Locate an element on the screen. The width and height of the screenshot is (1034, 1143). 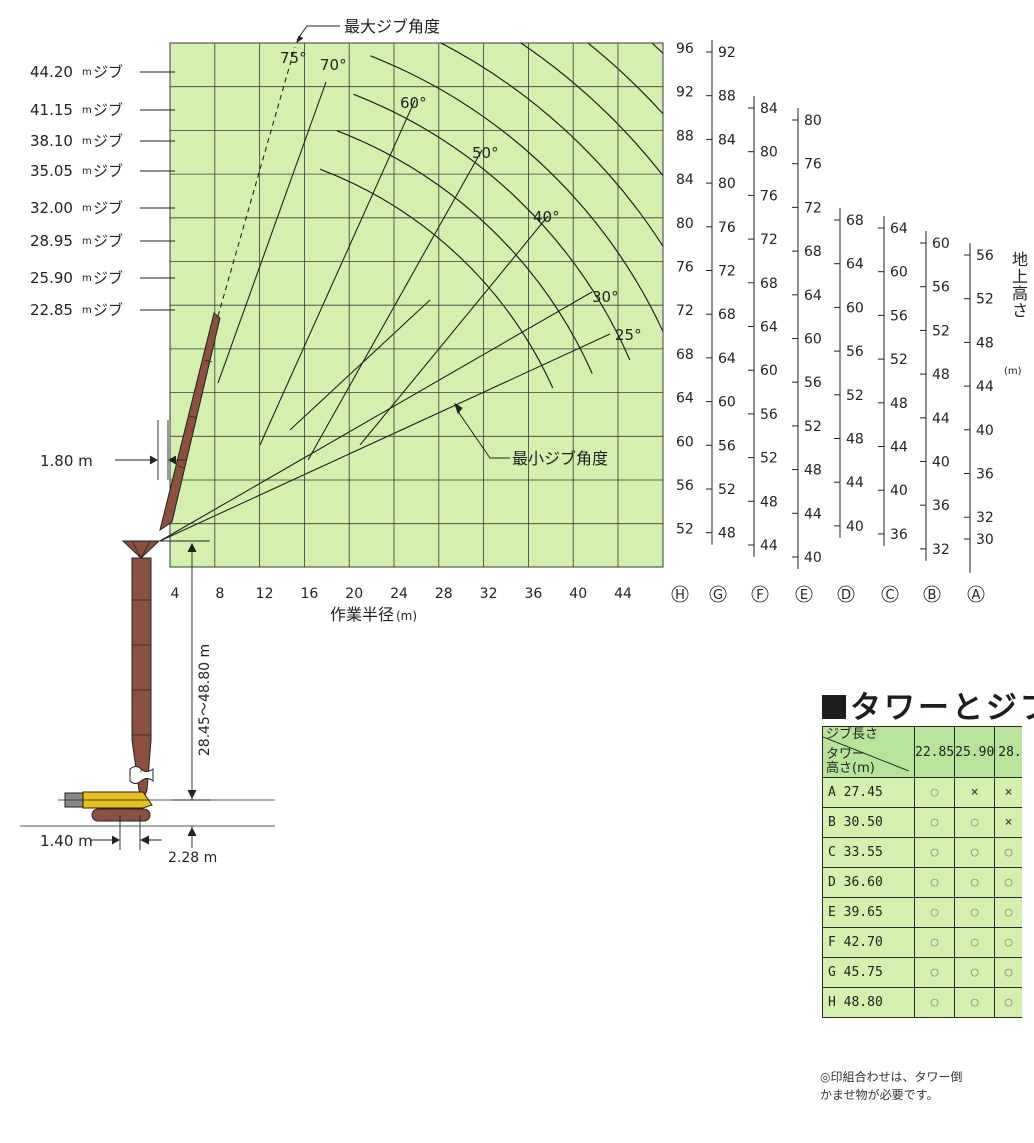
height-scale: 92 88 84 80 76 72 68 64 60 56 52 48 G is located at coordinates (721, 321).